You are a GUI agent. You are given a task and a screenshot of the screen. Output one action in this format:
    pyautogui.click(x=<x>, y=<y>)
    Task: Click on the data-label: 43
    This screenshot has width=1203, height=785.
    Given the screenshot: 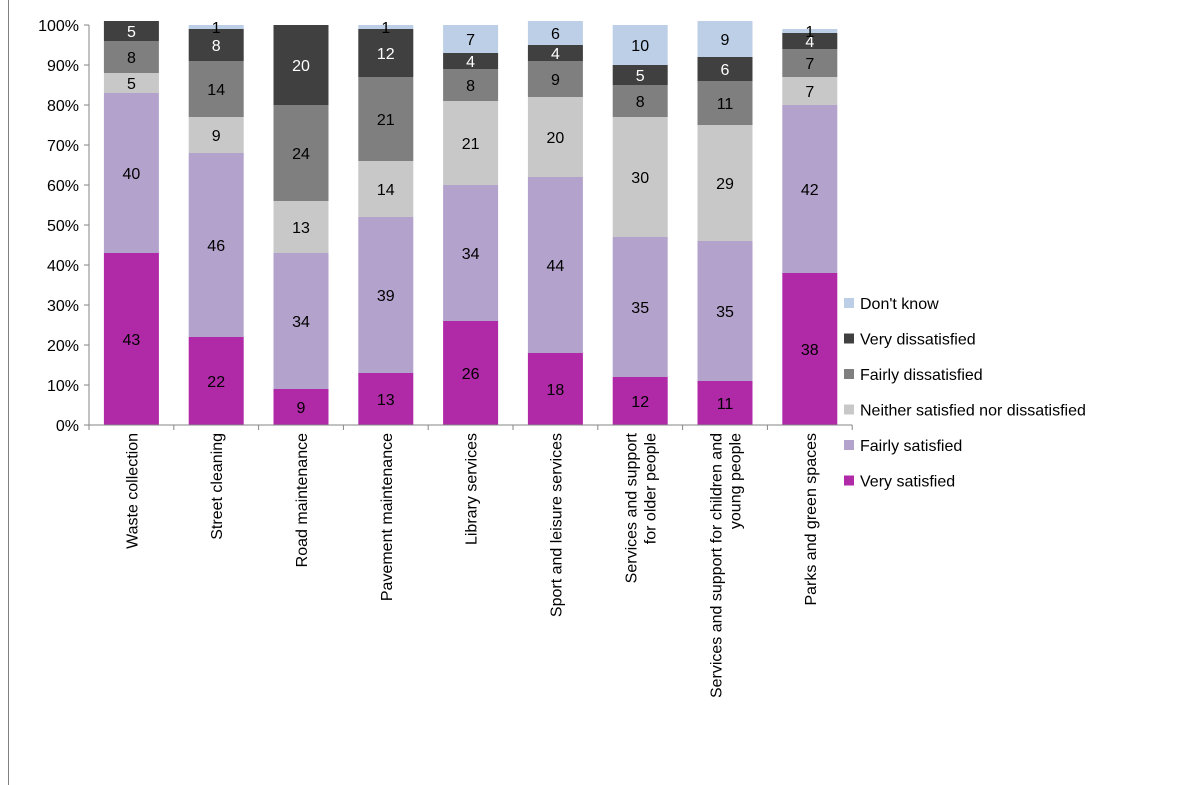 What is the action you would take?
    pyautogui.click(x=132, y=340)
    